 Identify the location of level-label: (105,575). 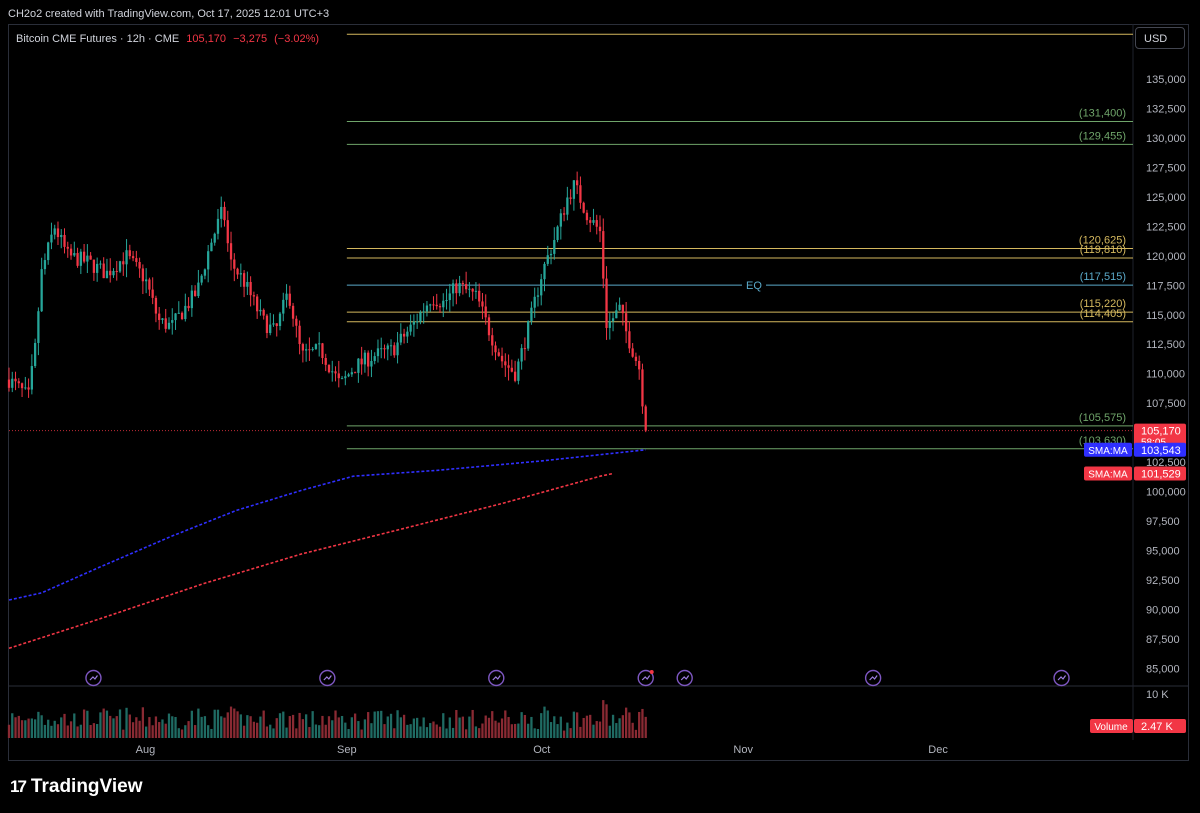
(1102, 418).